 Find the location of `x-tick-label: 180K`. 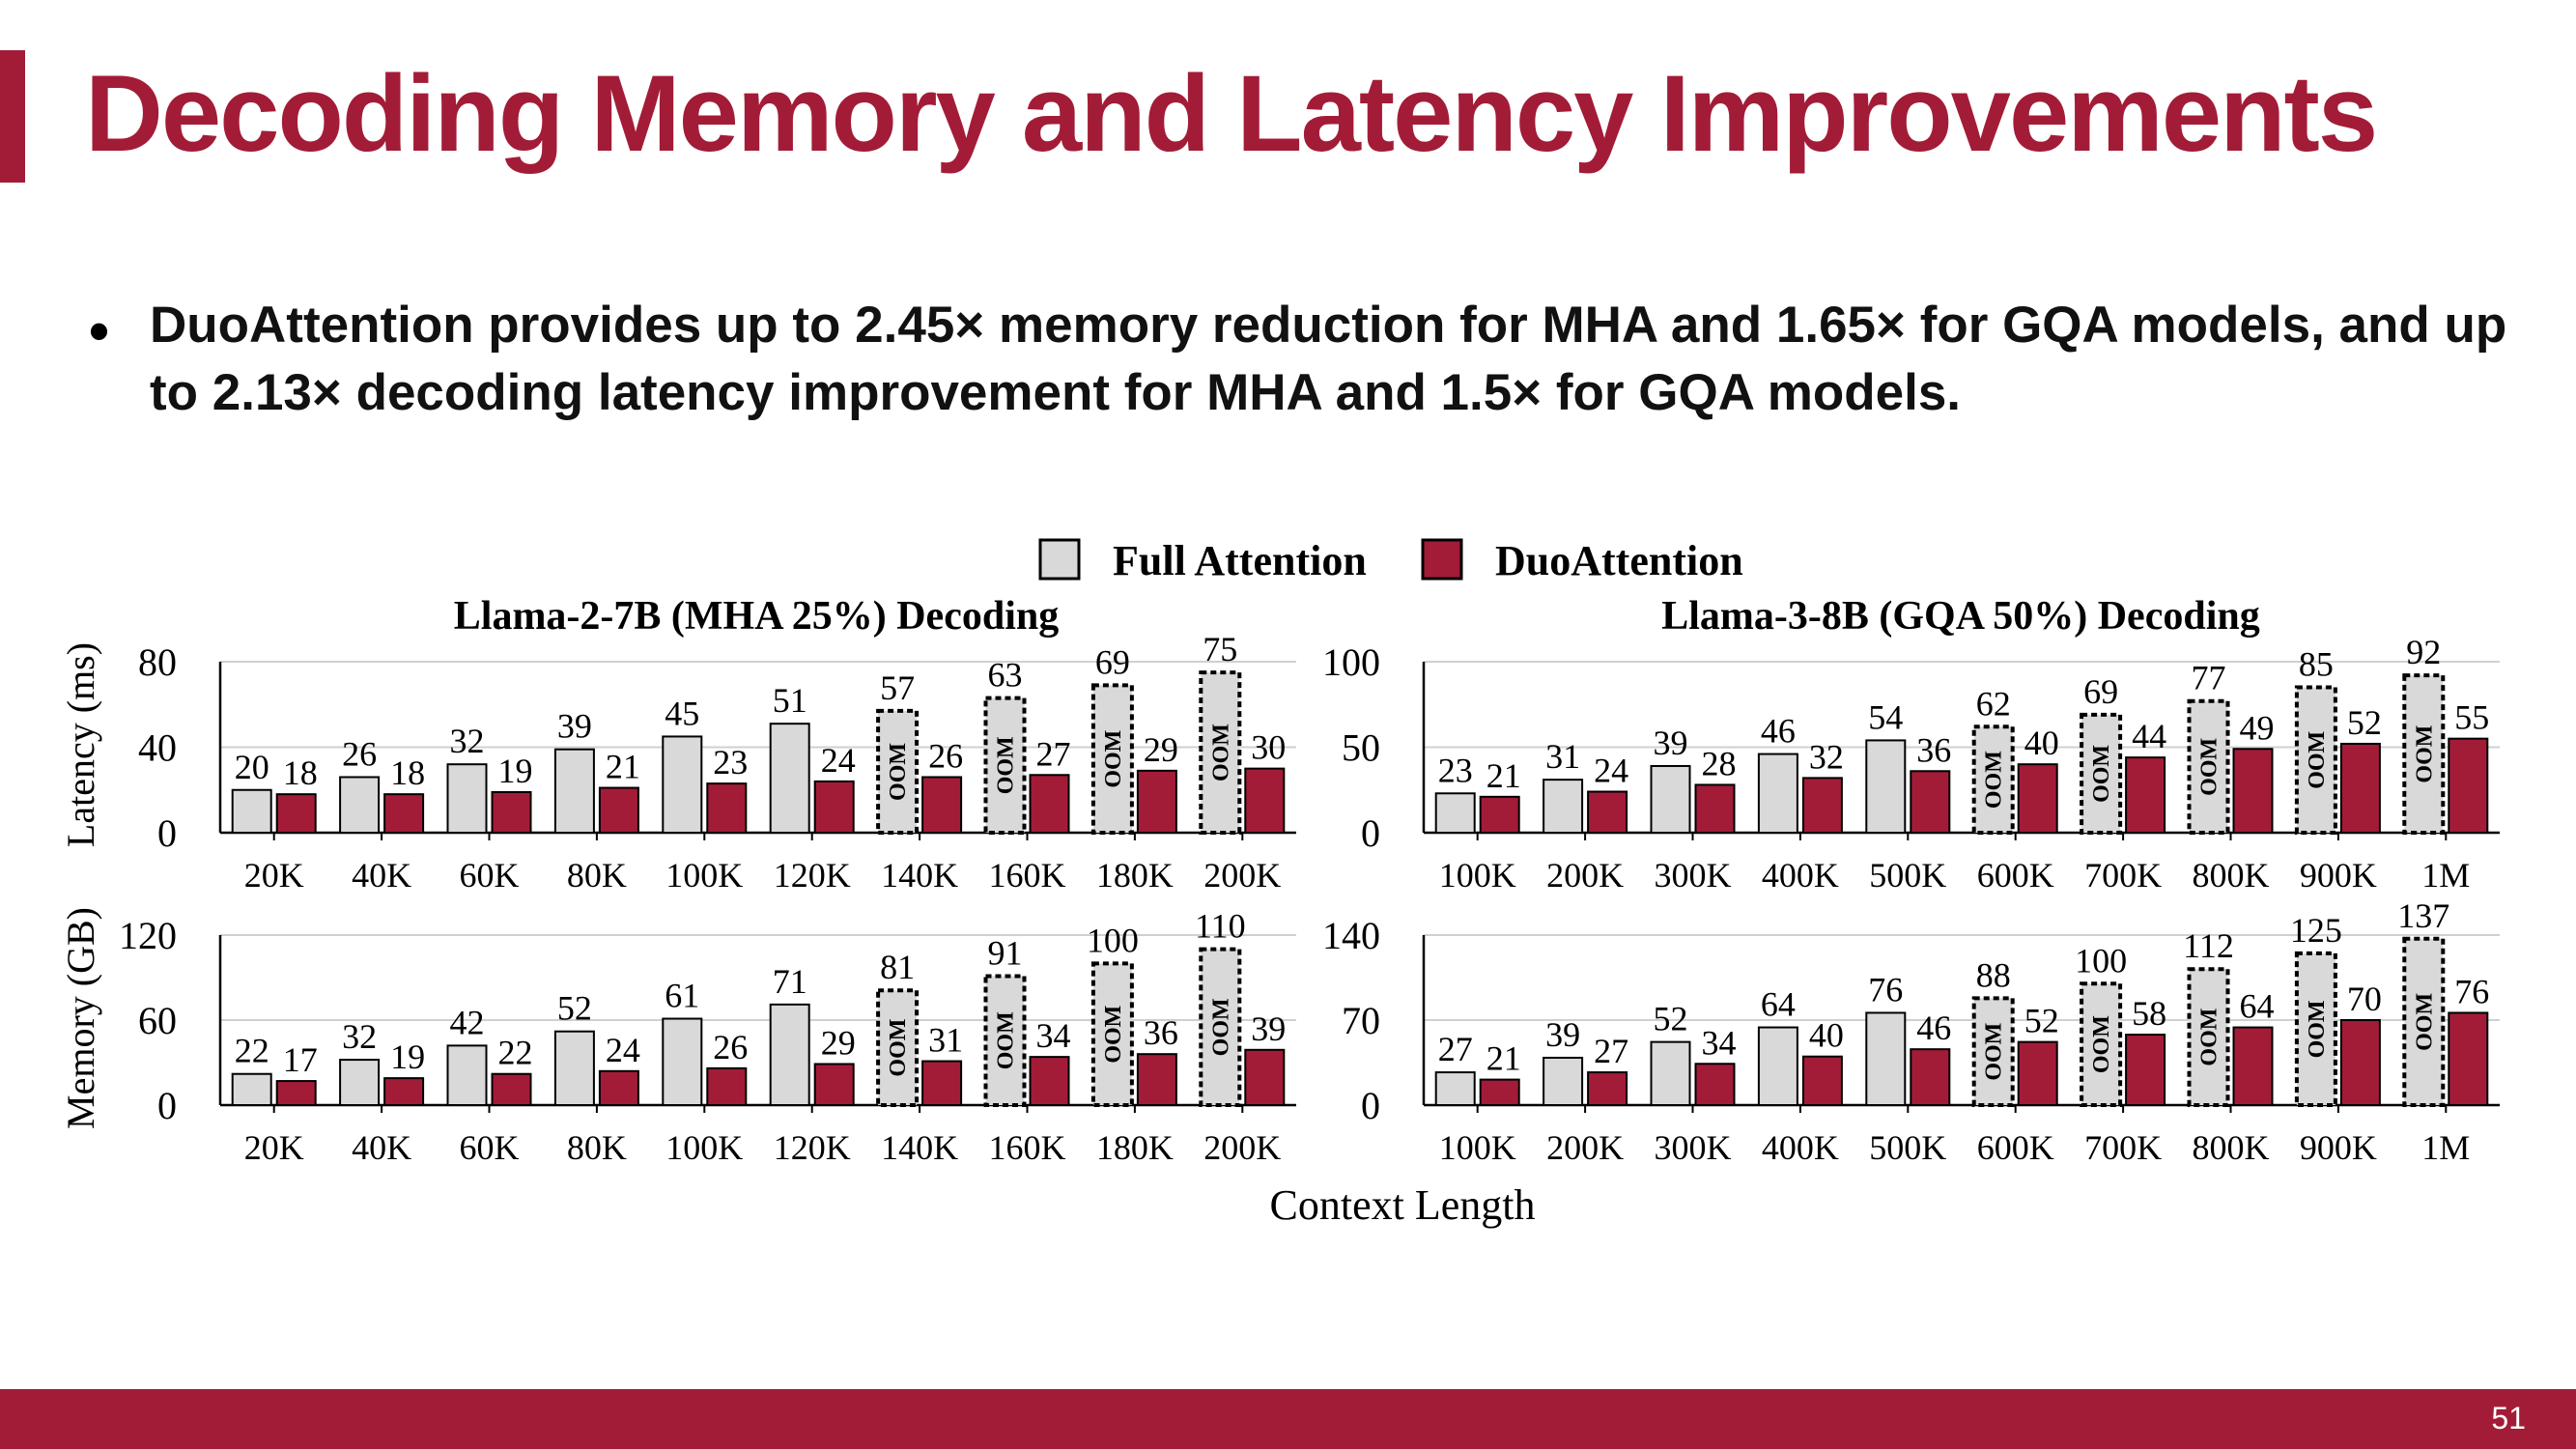

x-tick-label: 180K is located at coordinates (1135, 1147).